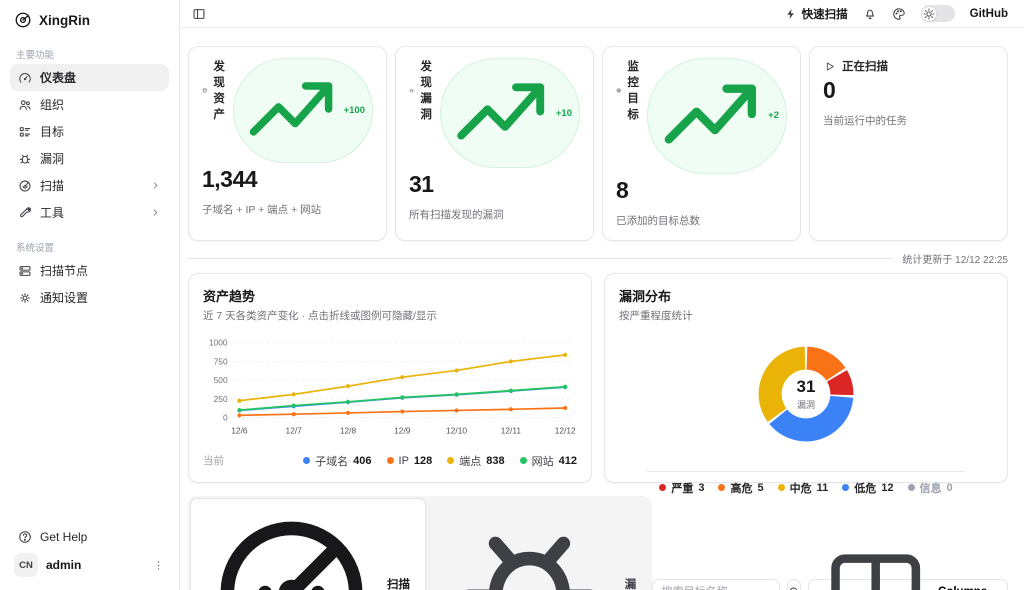 The image size is (1024, 590). What do you see at coordinates (25, 132) in the screenshot?
I see `list-icon` at bounding box center [25, 132].